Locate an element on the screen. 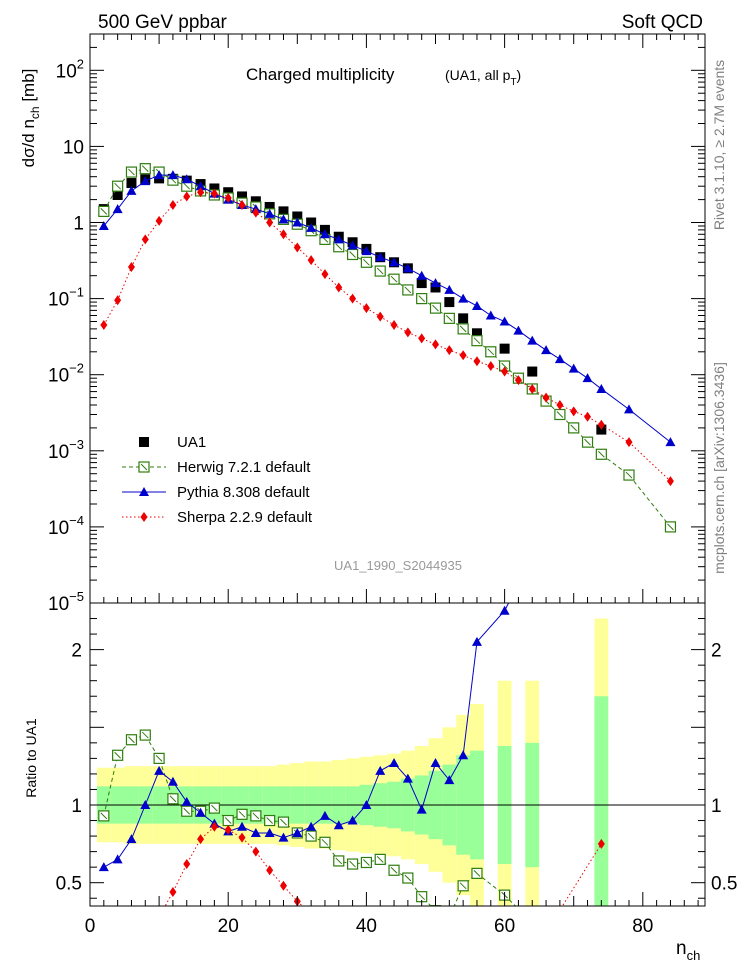  band-inner is located at coordinates (601, 801).